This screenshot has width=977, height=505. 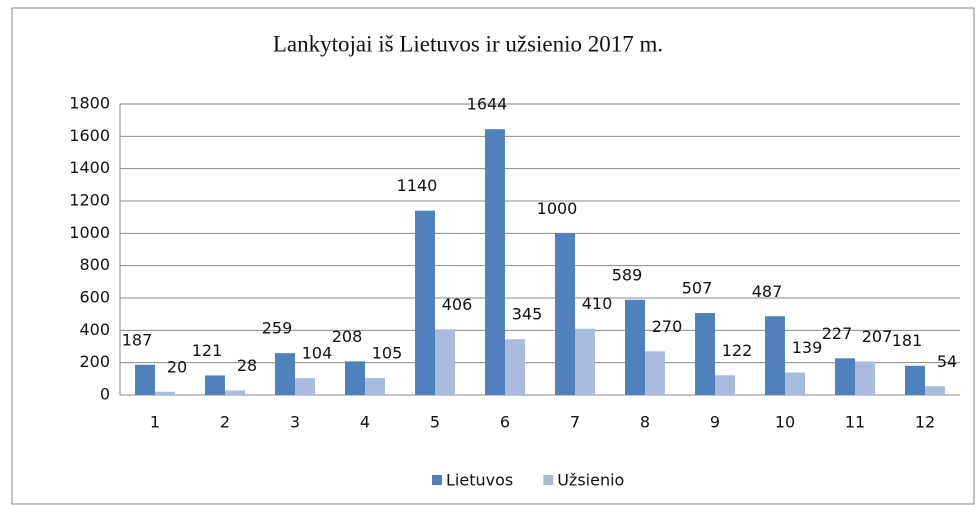 I want to click on y-tick-label: 1000, so click(x=89, y=232).